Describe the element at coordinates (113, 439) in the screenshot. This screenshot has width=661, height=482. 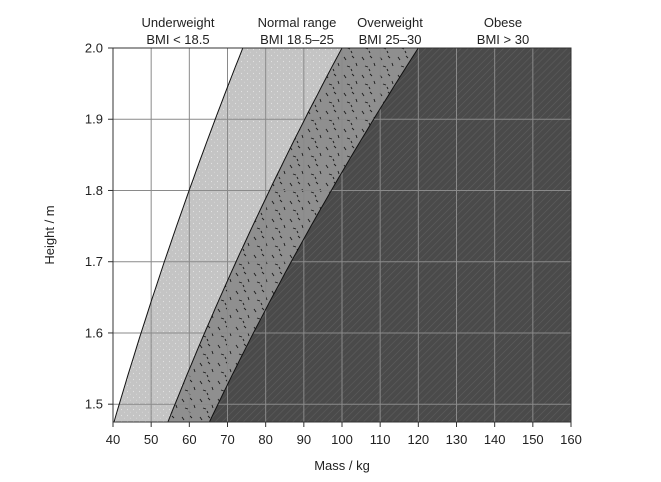
I see `x-tick-label: 40` at that location.